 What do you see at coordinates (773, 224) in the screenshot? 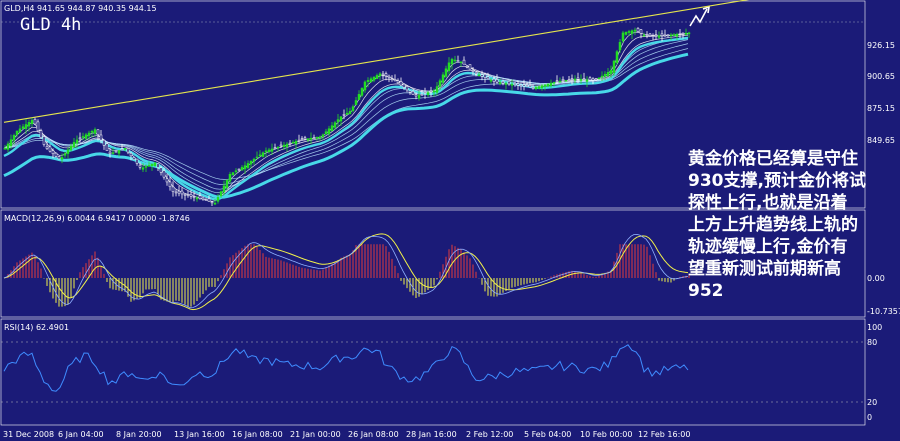
I see `annotation-line: 上方上升趋势线上轨的` at bounding box center [773, 224].